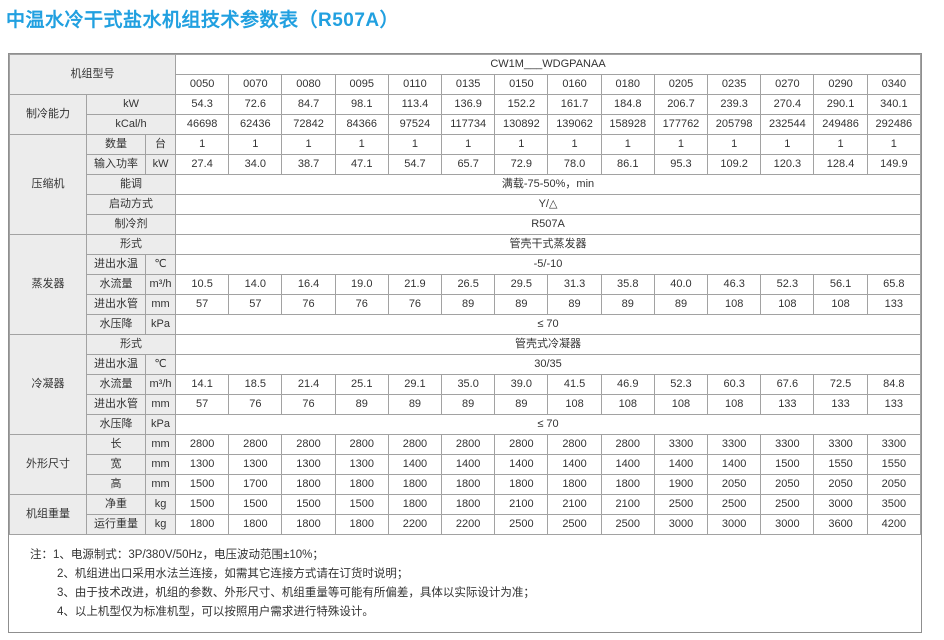 The width and height of the screenshot is (944, 640). Describe the element at coordinates (894, 104) in the screenshot. I see `data-cell: 340.1` at that location.